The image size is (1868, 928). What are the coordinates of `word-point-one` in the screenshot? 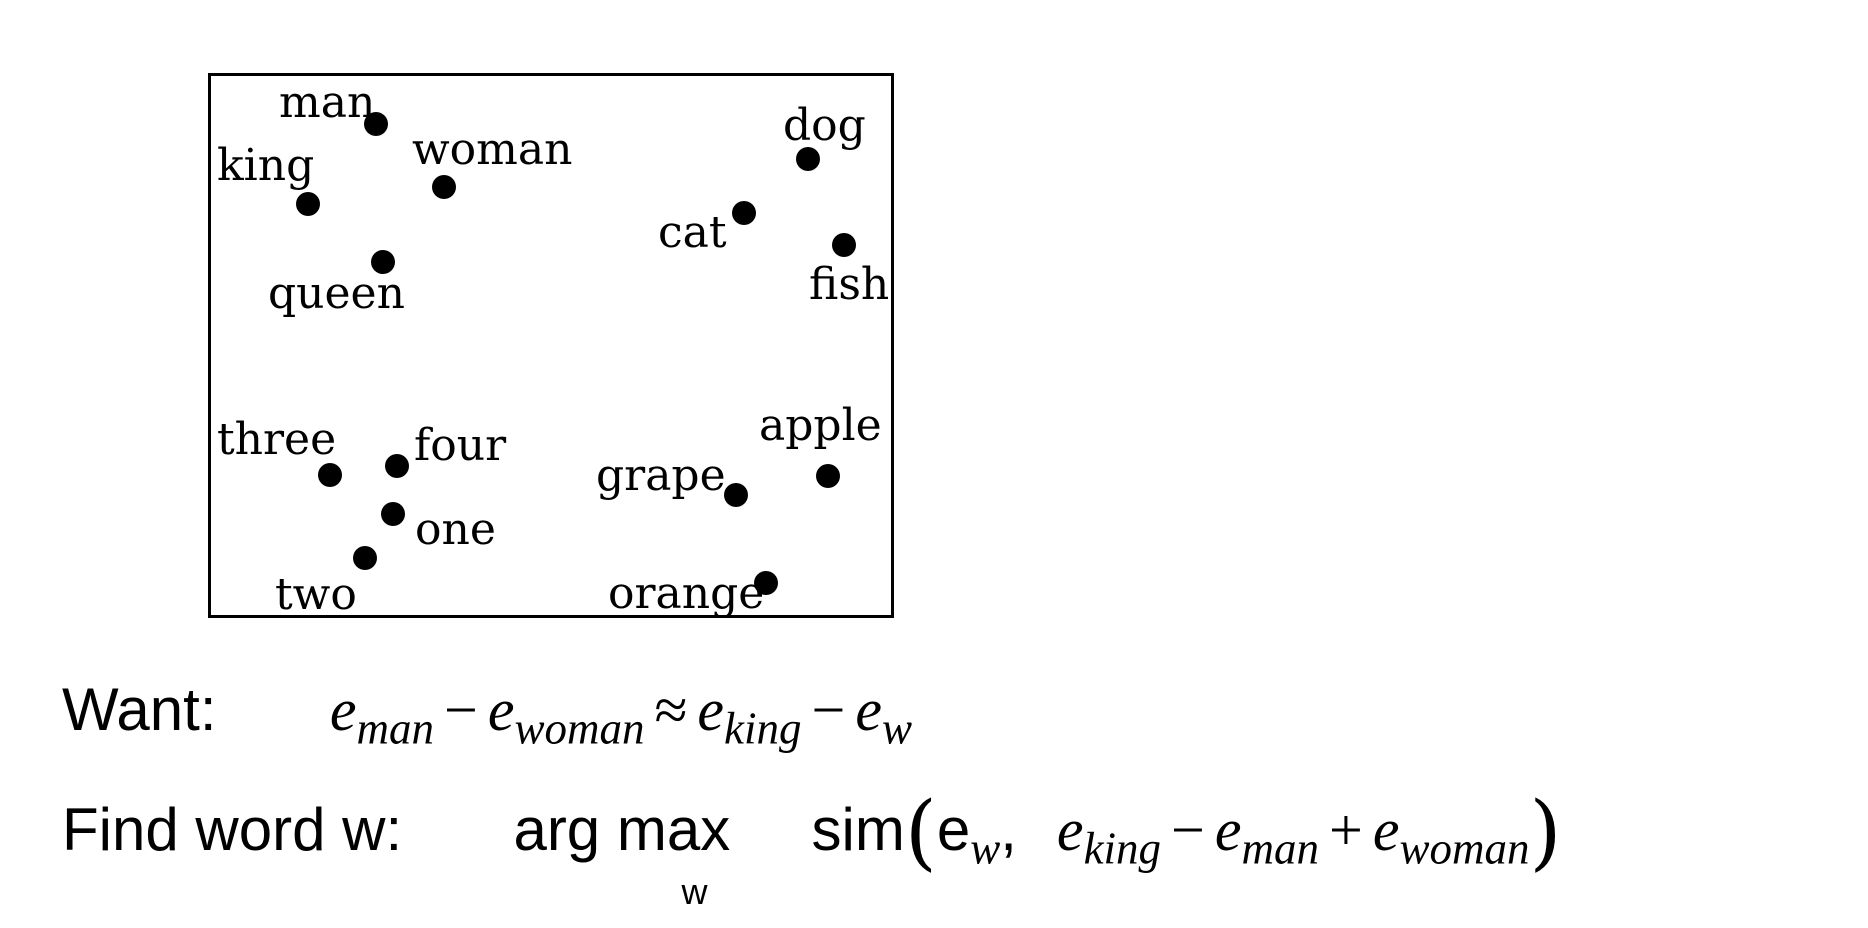 It's located at (393, 514).